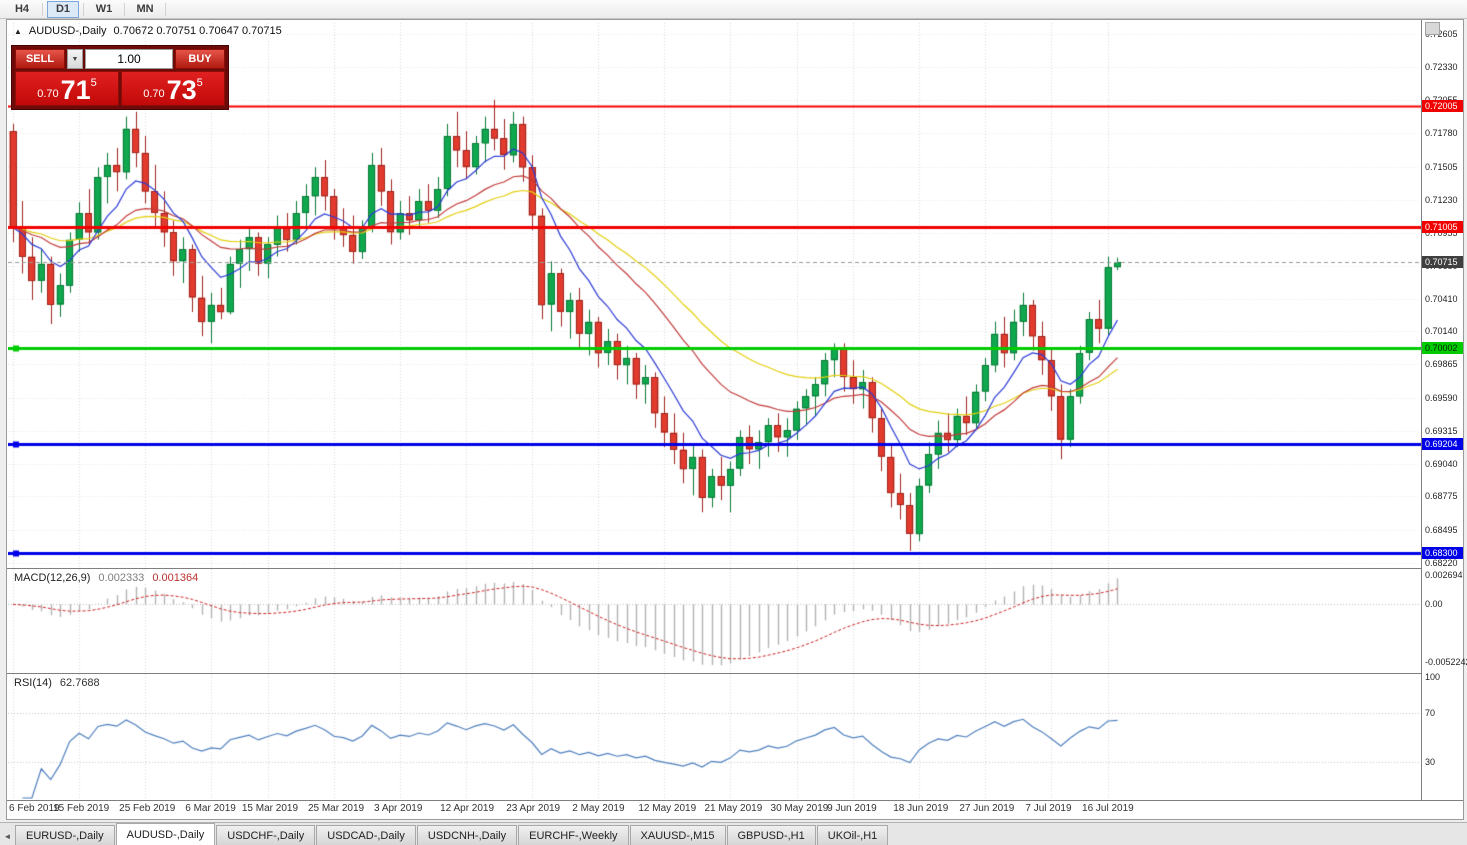 The width and height of the screenshot is (1467, 845). What do you see at coordinates (1434, 604) in the screenshot?
I see `macd-scale-tick: 0.00` at bounding box center [1434, 604].